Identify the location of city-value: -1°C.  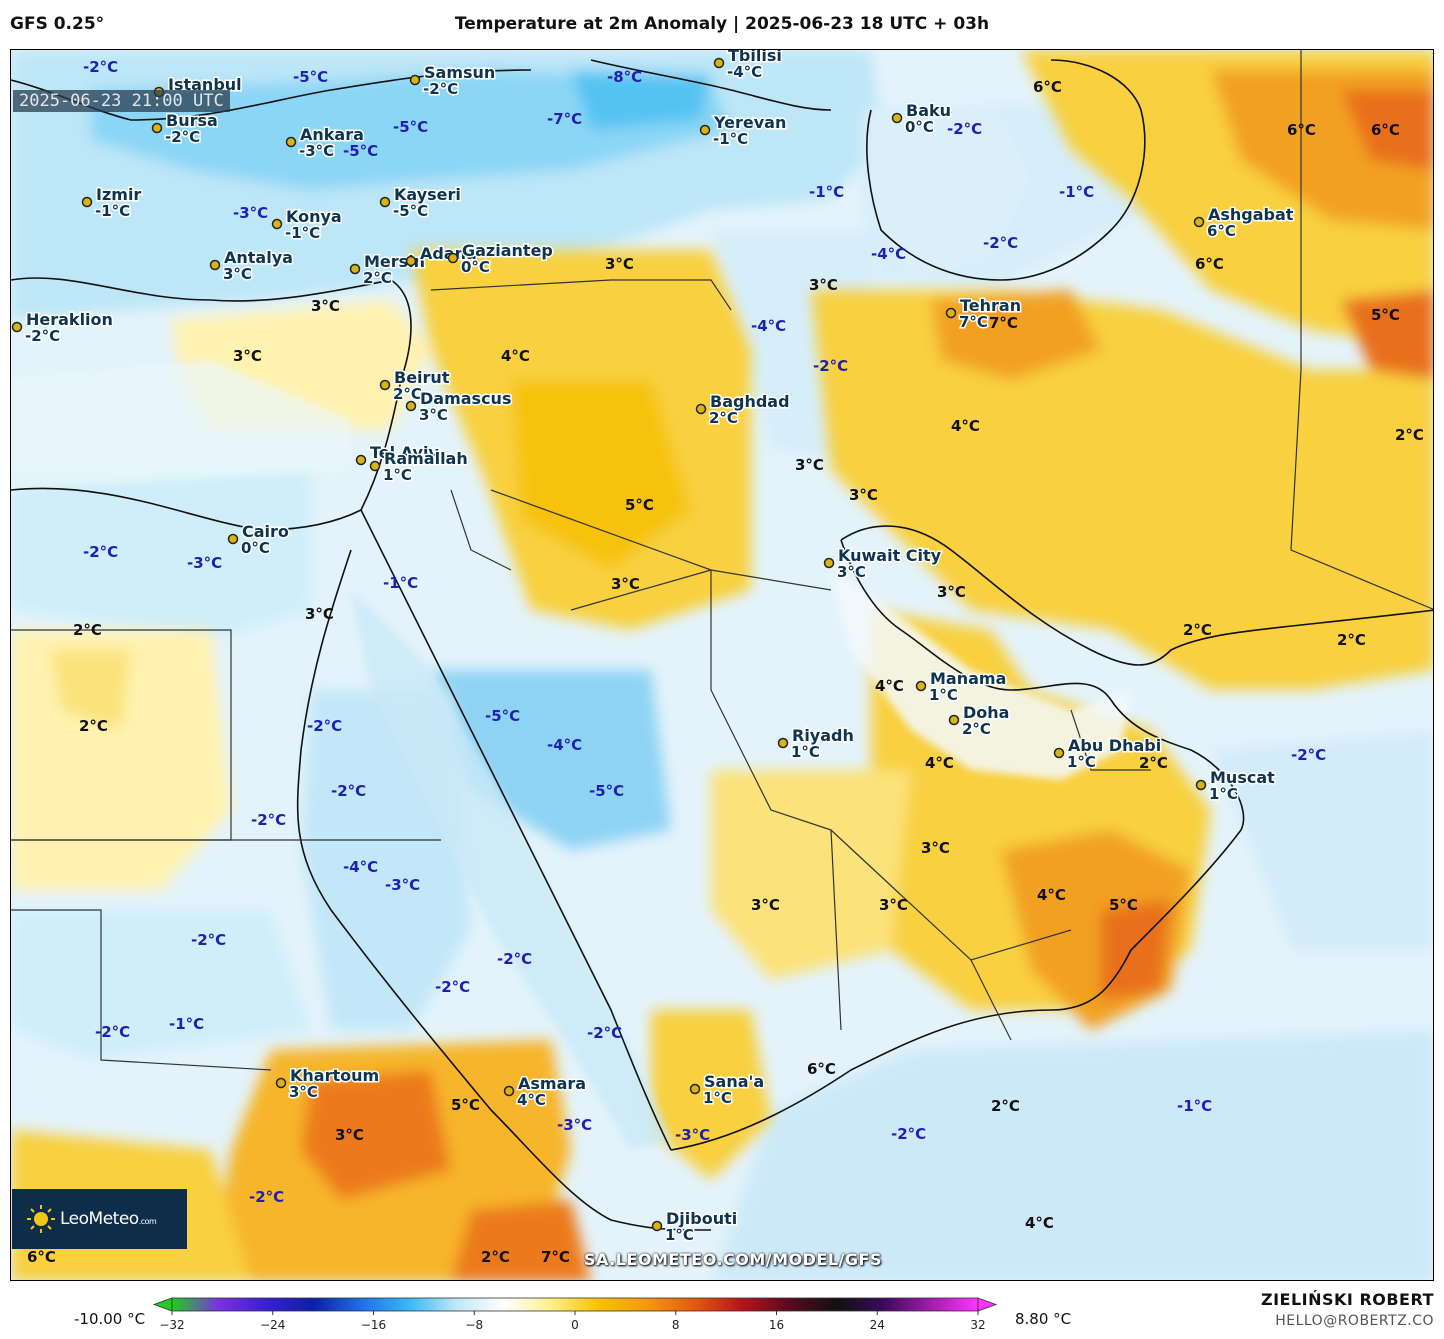
(302, 233).